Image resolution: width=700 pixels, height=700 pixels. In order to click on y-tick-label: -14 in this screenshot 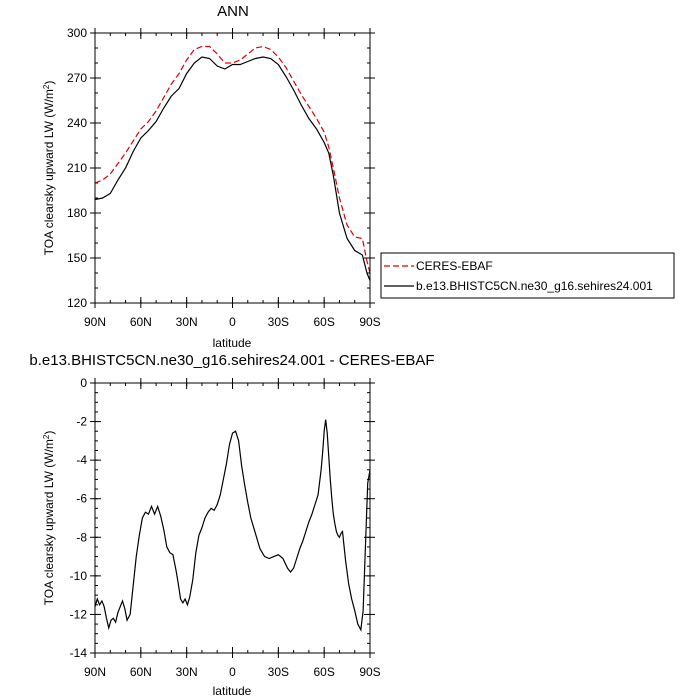, I will do `click(79, 653)`.